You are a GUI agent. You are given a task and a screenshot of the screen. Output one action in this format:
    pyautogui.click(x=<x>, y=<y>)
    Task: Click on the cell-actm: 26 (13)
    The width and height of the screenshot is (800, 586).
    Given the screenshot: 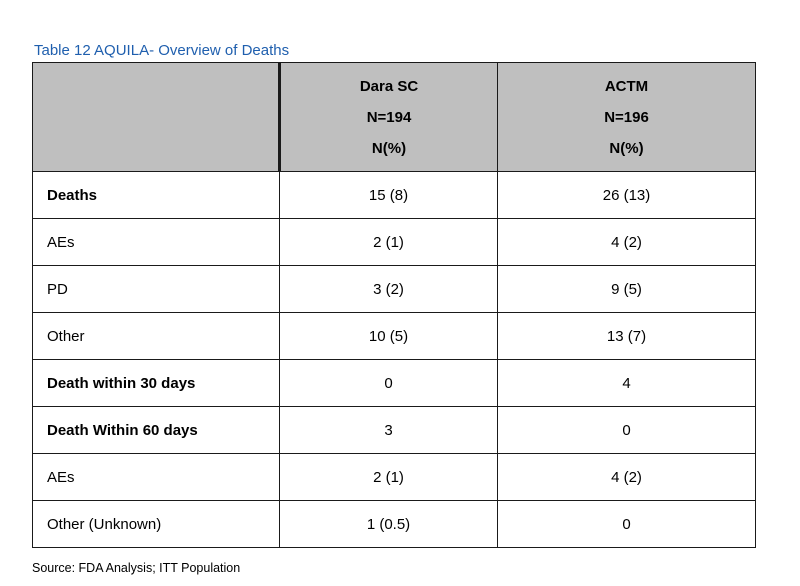 What is the action you would take?
    pyautogui.click(x=626, y=195)
    